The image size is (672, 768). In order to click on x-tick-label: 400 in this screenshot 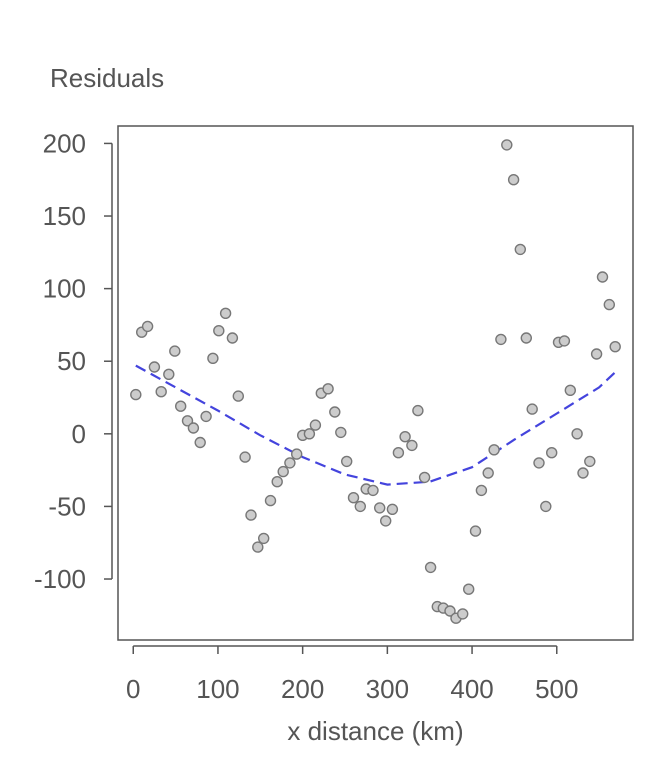, I will do `click(471, 689)`.